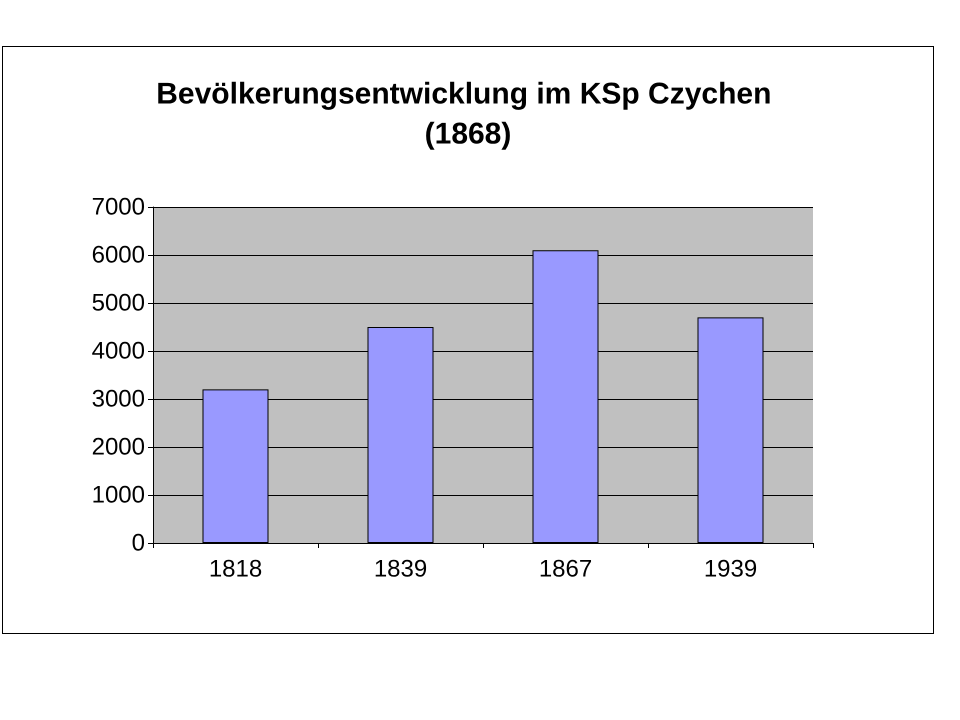  I want to click on y-tick-label: 1000, so click(118, 495).